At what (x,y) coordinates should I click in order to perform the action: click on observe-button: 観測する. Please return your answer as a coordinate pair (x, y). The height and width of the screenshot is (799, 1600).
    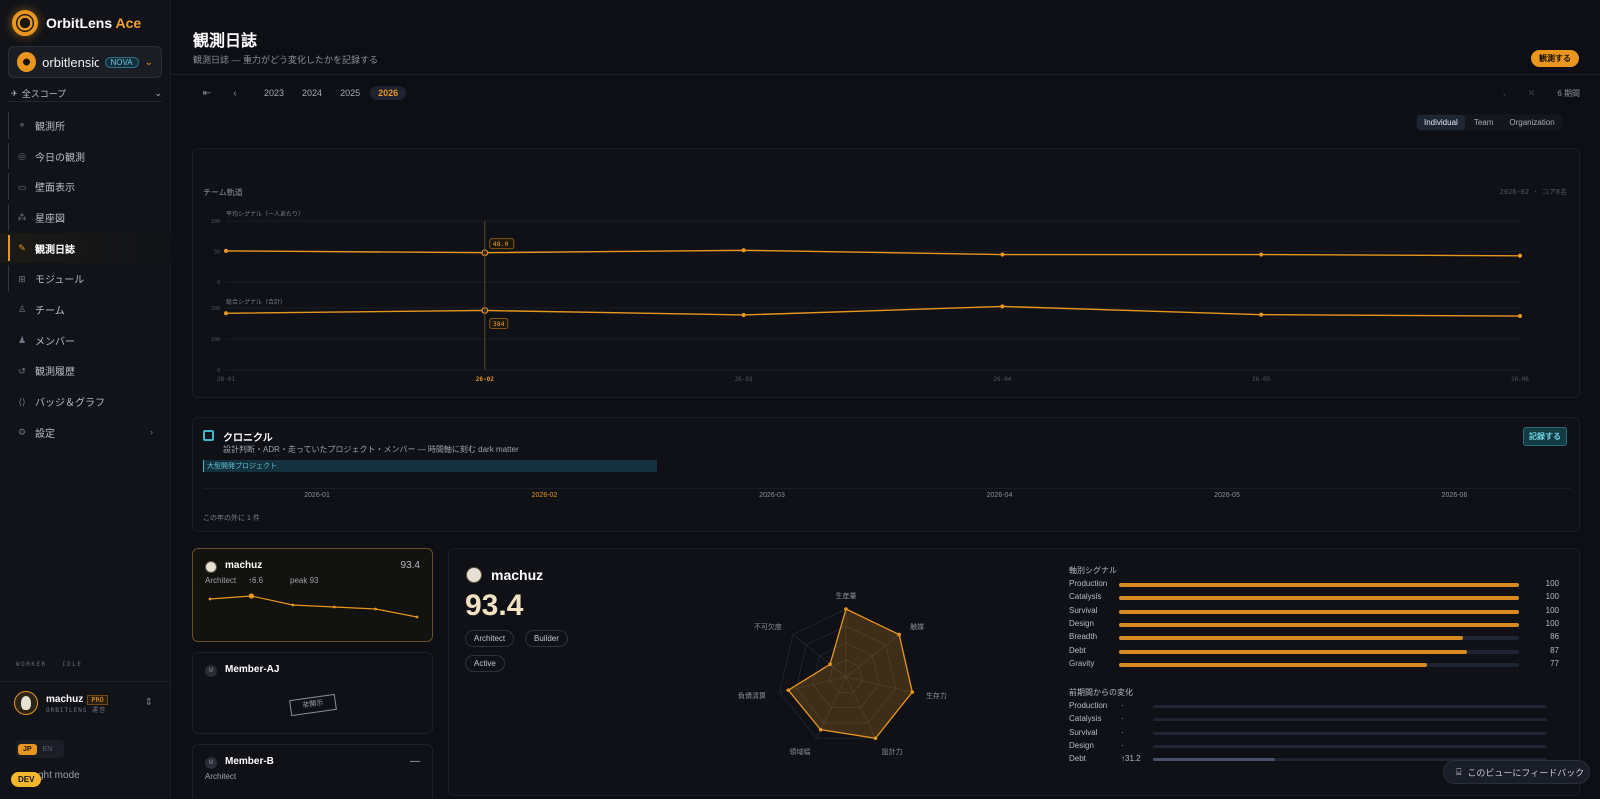
    Looking at the image, I should click on (1555, 58).